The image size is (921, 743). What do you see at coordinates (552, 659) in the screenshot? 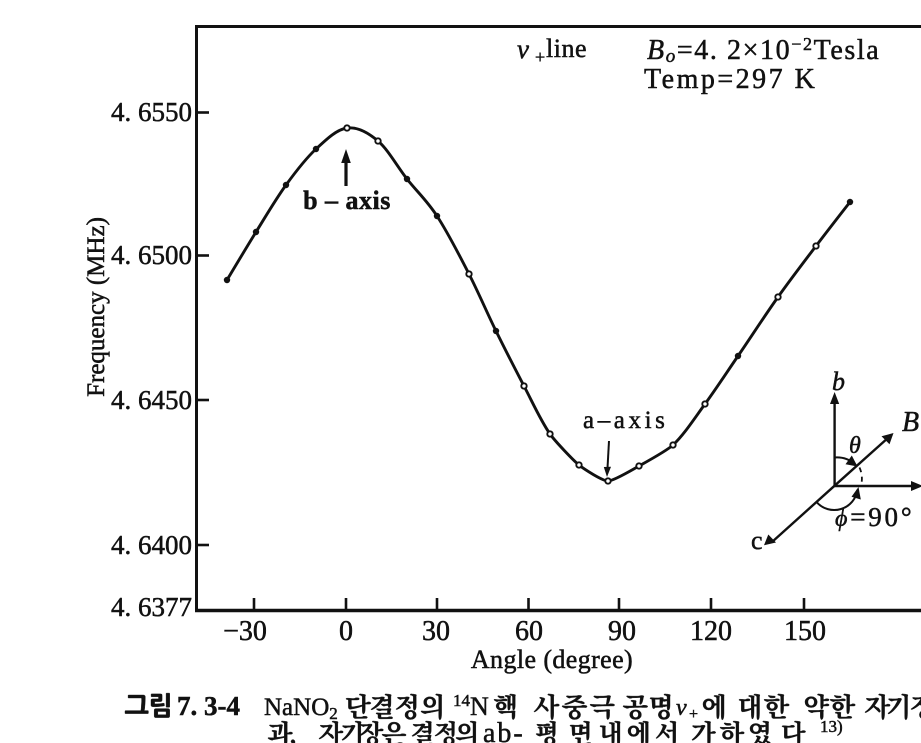
I see `svg-text: Angle (degree)` at bounding box center [552, 659].